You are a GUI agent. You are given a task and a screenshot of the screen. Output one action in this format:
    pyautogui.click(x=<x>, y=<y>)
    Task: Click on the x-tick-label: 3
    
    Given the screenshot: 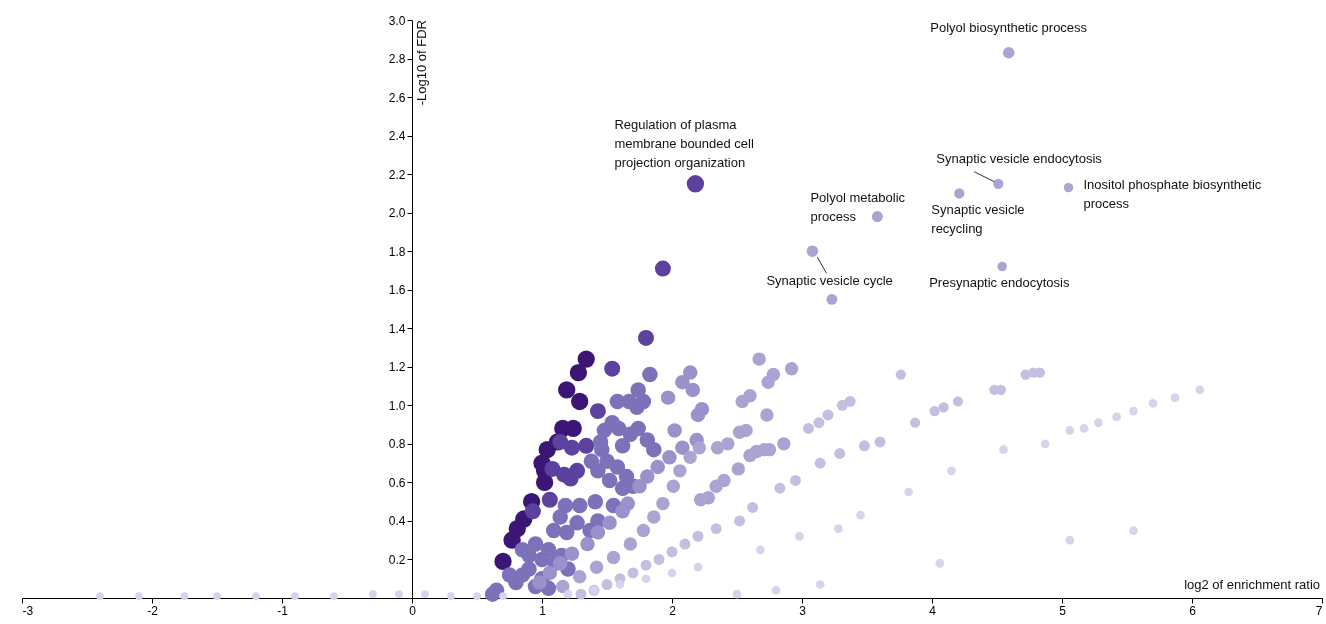 What is the action you would take?
    pyautogui.click(x=803, y=610)
    